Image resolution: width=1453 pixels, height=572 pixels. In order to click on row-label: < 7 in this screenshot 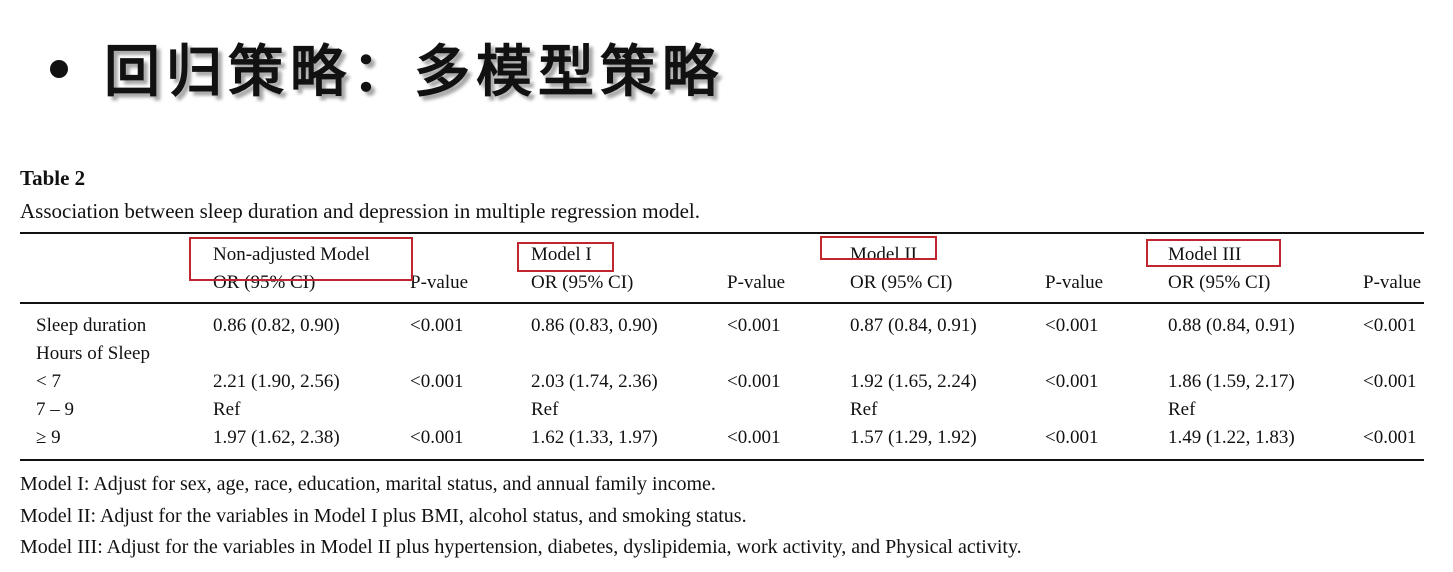, I will do `click(48, 381)`.